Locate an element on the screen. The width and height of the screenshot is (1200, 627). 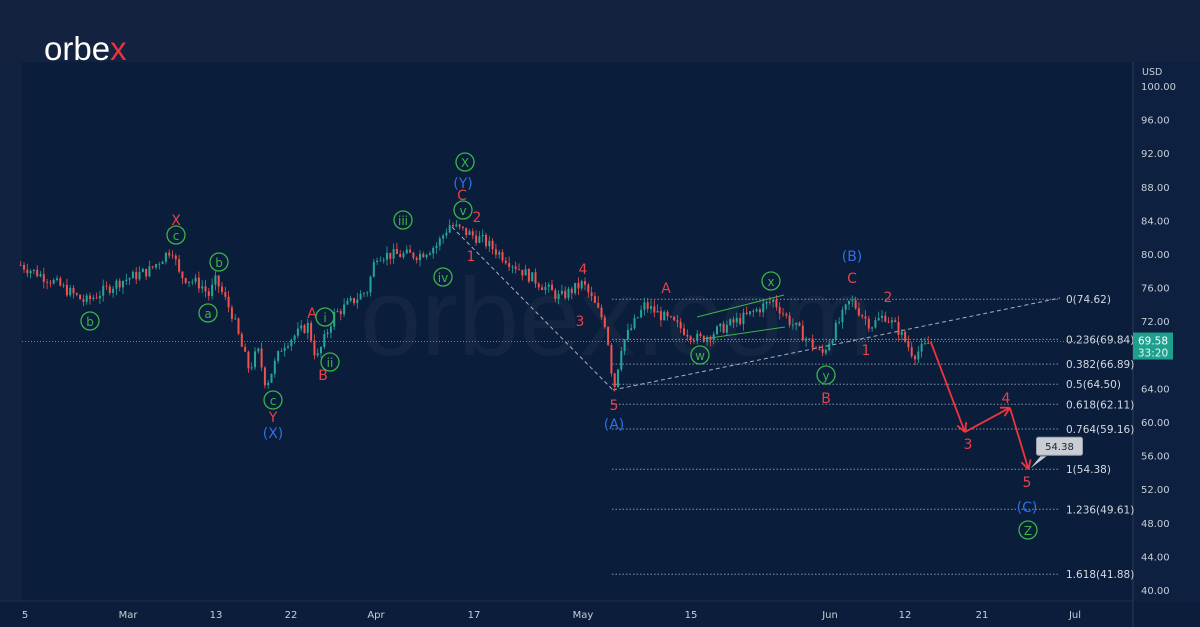
trendline-dashed is located at coordinates (836, 344).